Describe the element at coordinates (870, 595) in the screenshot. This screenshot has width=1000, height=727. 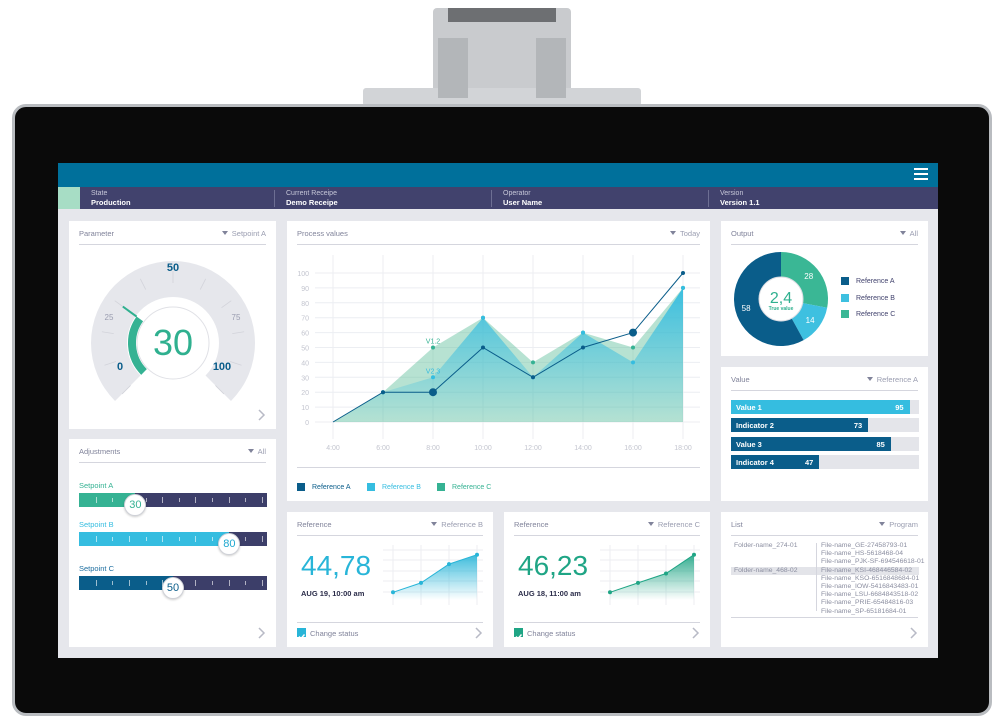
I see `file-item: File-name_LSU-6684843518-02` at that location.